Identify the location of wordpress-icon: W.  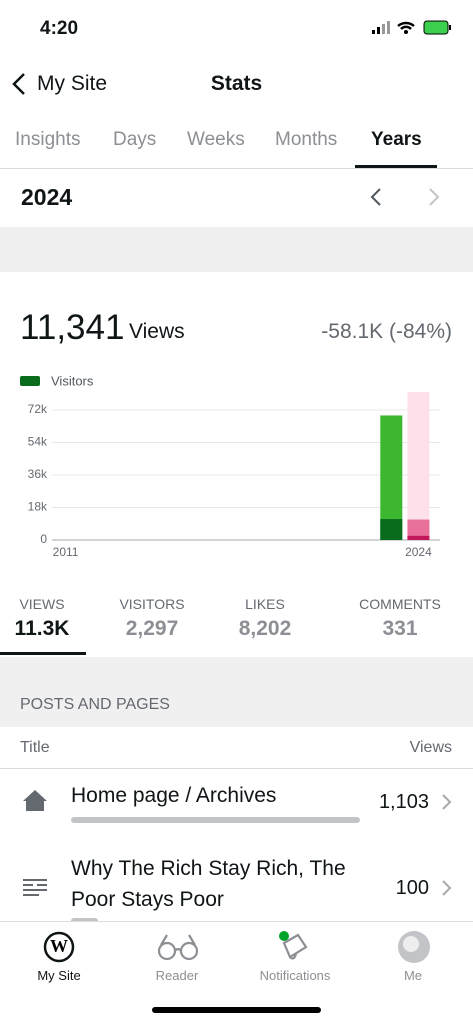
(59, 947).